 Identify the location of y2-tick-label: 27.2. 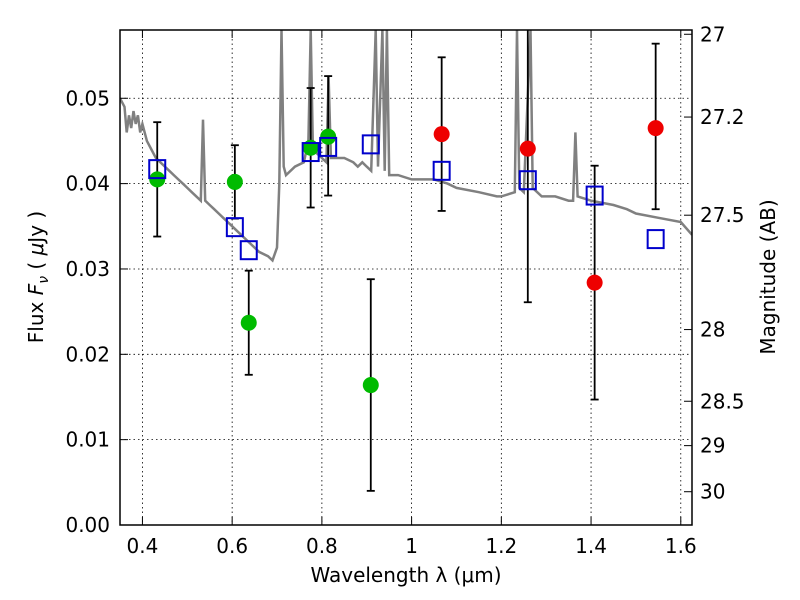
(722, 117).